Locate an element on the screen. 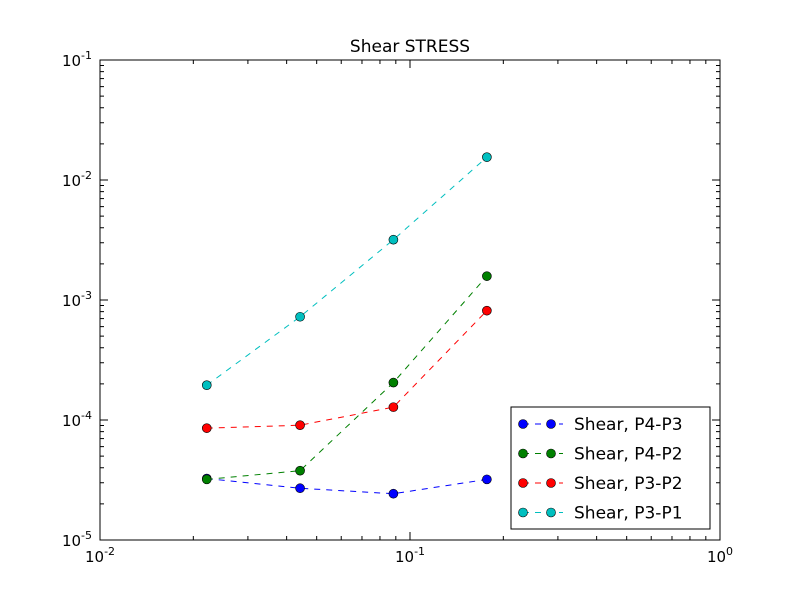 The width and height of the screenshot is (800, 600). y-tick-label: 10⁻³ is located at coordinates (77, 299).